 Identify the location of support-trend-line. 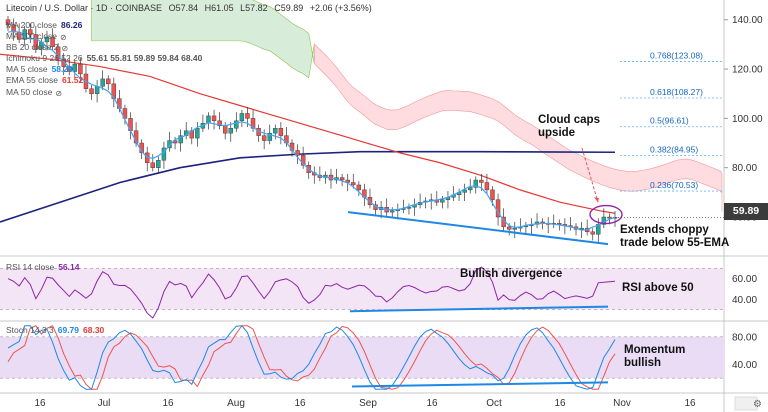
(478, 228).